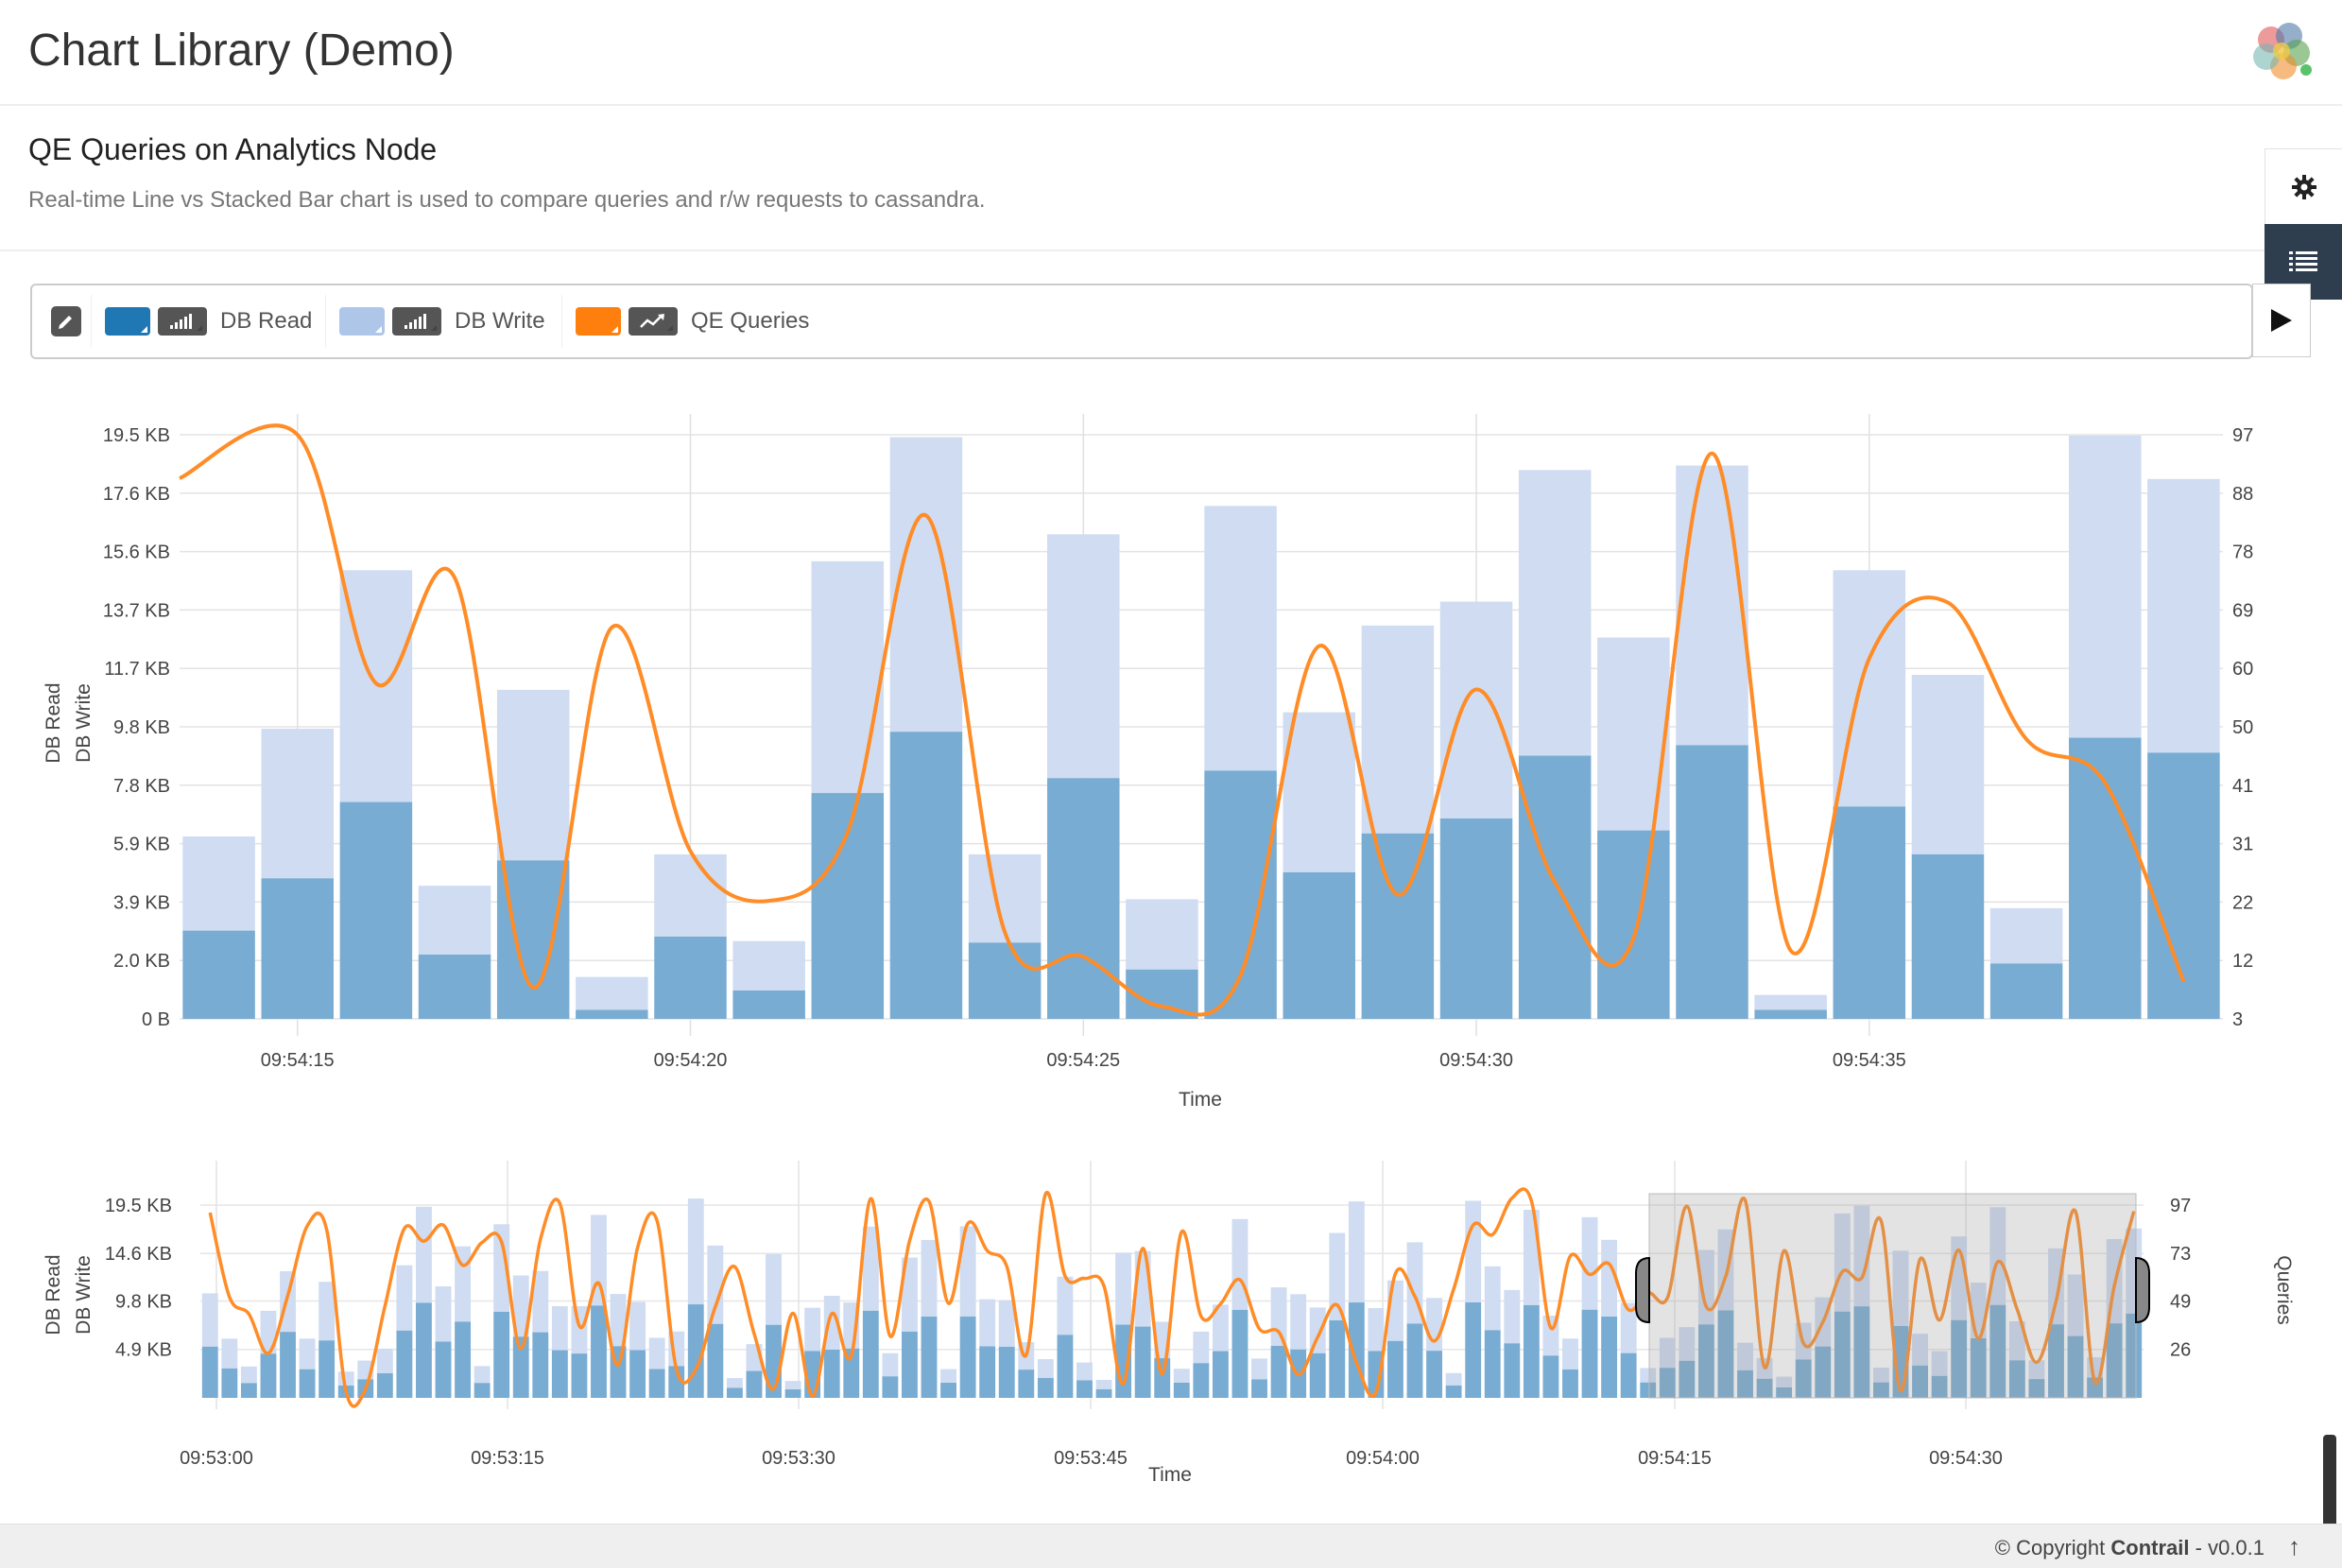  Describe the element at coordinates (1141, 321) in the screenshot. I see `chart-legend: DB Read DB Write QE Queries` at that location.